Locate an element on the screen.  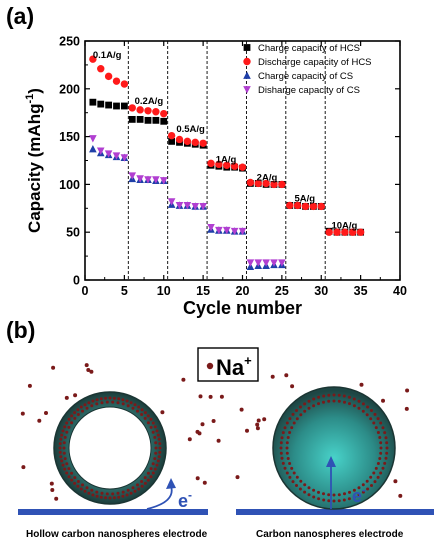
y-tick-label: 150 is located at coordinates (69, 137).